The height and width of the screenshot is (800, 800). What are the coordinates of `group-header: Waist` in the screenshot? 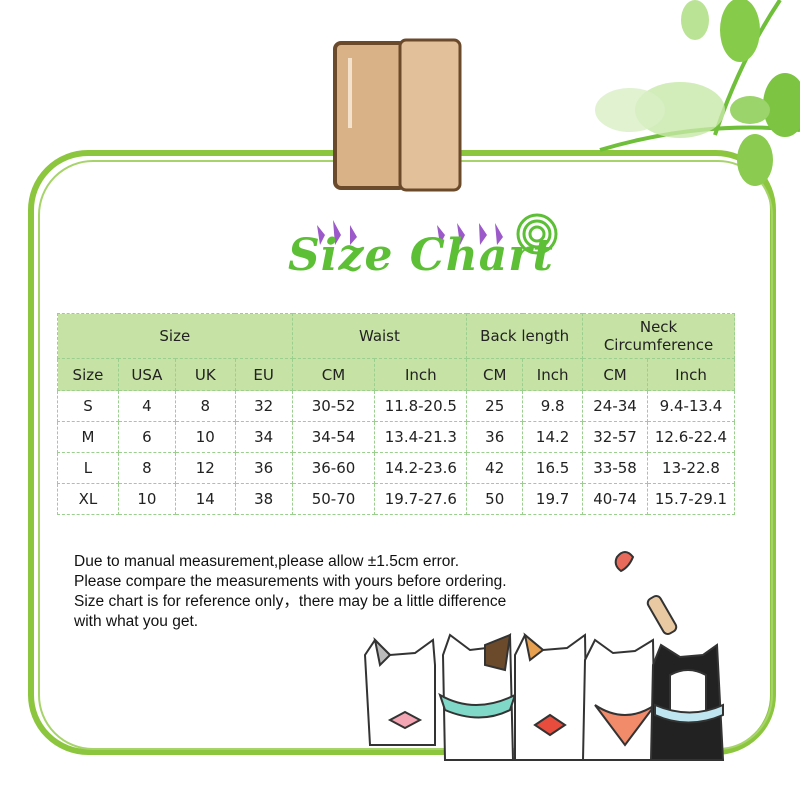 It's located at (379, 336).